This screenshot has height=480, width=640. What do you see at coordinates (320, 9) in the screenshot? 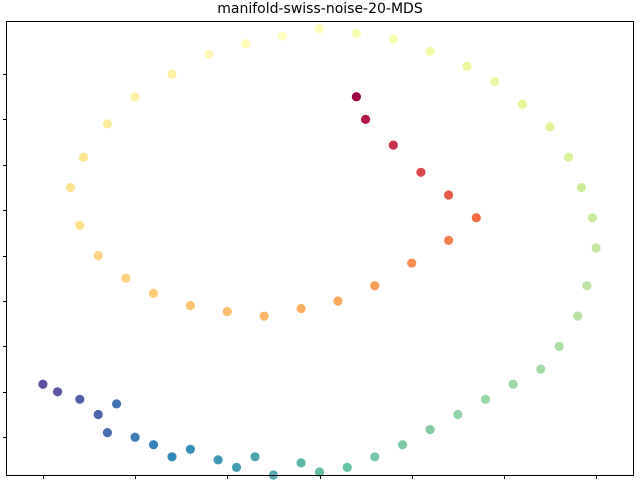
I see `chart-title: manifold-swiss-noise-20-MDS` at bounding box center [320, 9].